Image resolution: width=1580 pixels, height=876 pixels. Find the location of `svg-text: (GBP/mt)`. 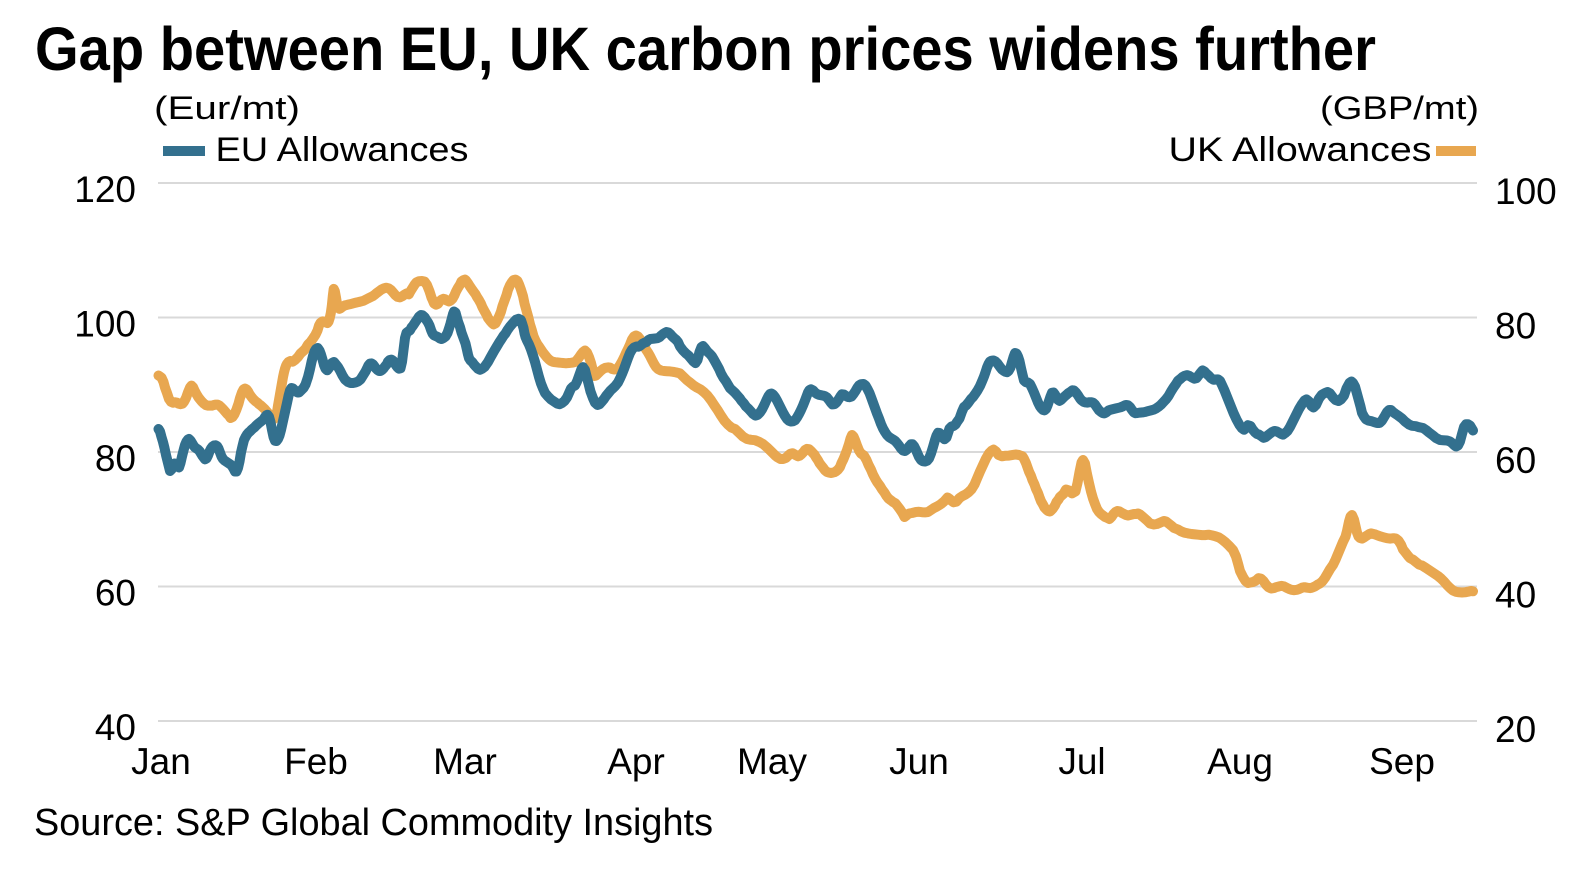

svg-text: (GBP/mt) is located at coordinates (1399, 108).